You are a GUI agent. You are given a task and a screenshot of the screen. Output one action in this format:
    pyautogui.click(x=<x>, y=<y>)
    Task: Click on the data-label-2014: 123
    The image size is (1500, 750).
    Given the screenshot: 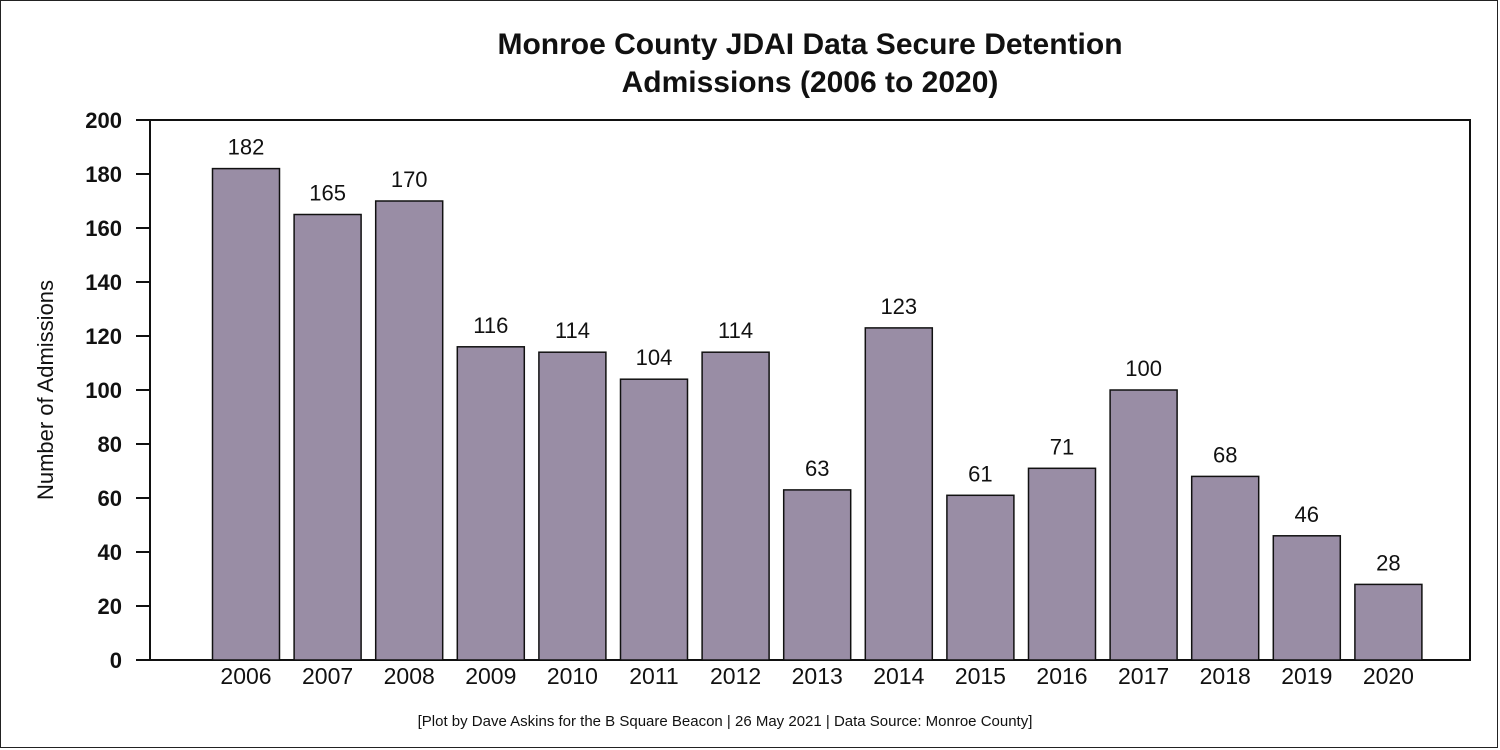 What is the action you would take?
    pyautogui.click(x=898, y=306)
    